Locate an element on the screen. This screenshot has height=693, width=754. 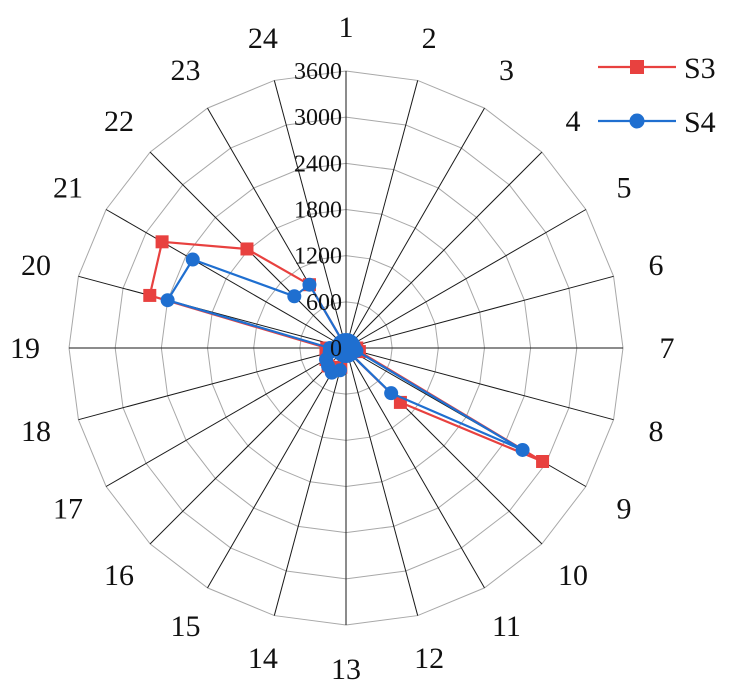
category-label-4: 4 is located at coordinates (572, 121).